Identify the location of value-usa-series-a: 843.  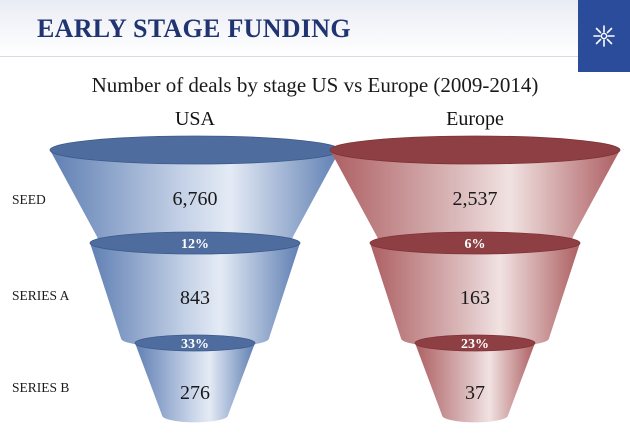
(195, 298).